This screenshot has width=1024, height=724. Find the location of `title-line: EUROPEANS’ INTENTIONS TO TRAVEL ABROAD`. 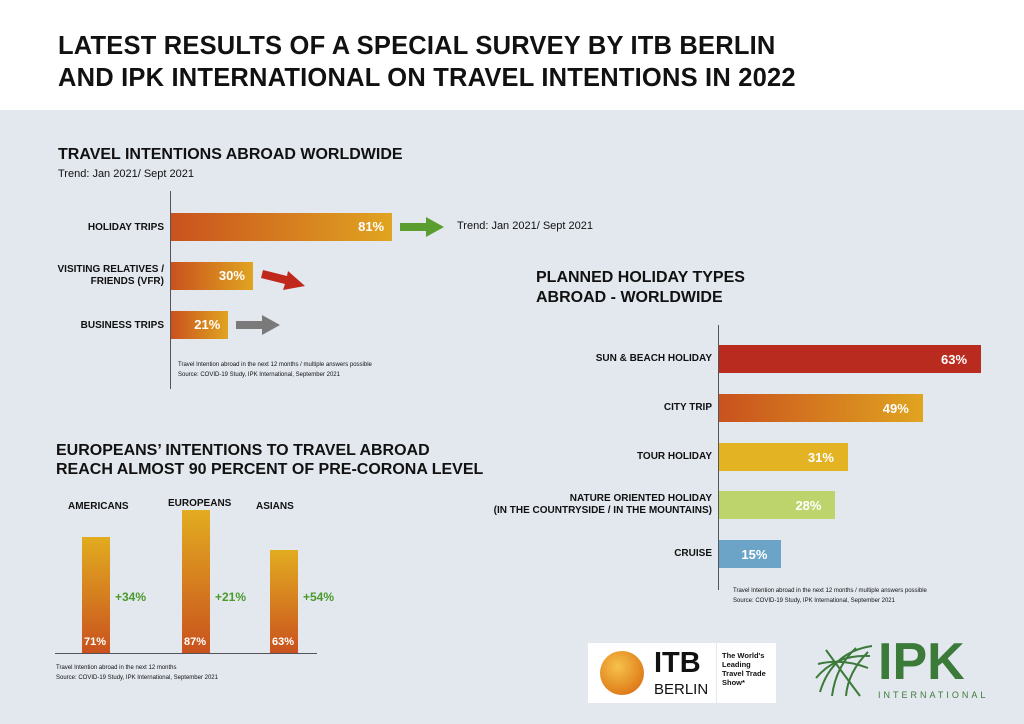

title-line: EUROPEANS’ INTENTIONS TO TRAVEL ABROAD is located at coordinates (243, 450).